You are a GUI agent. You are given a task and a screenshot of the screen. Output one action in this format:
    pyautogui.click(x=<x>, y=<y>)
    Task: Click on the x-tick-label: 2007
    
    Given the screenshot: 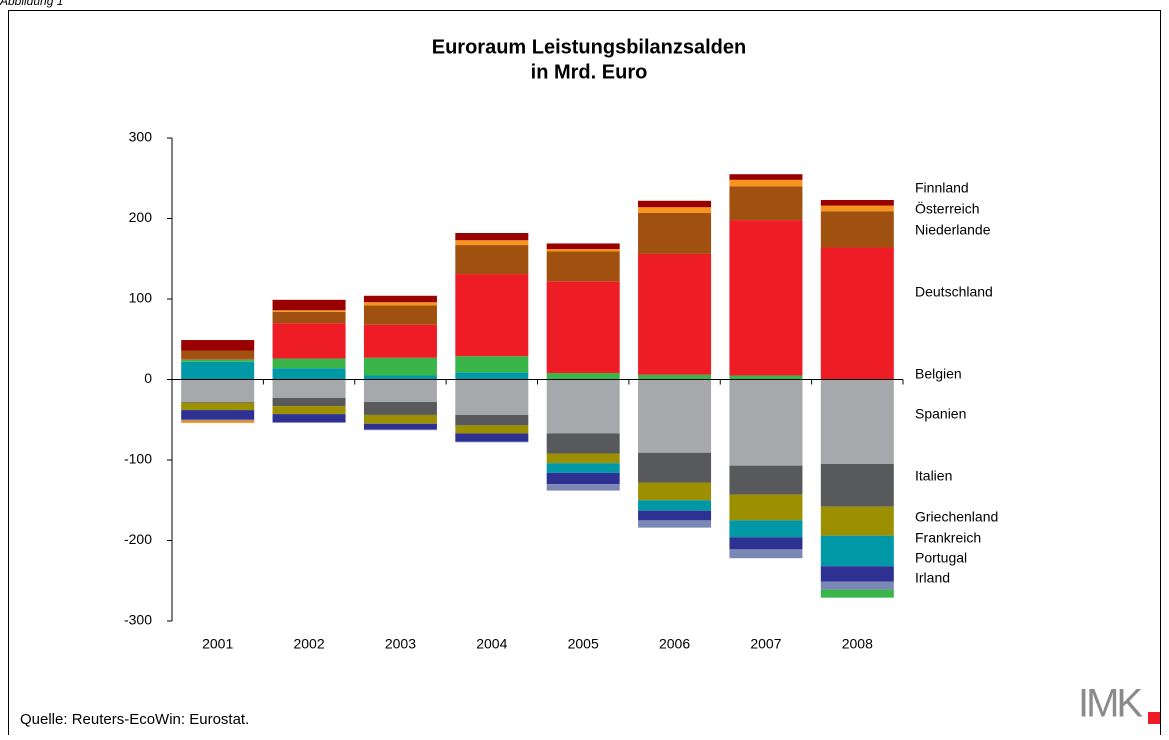 What is the action you would take?
    pyautogui.click(x=765, y=644)
    